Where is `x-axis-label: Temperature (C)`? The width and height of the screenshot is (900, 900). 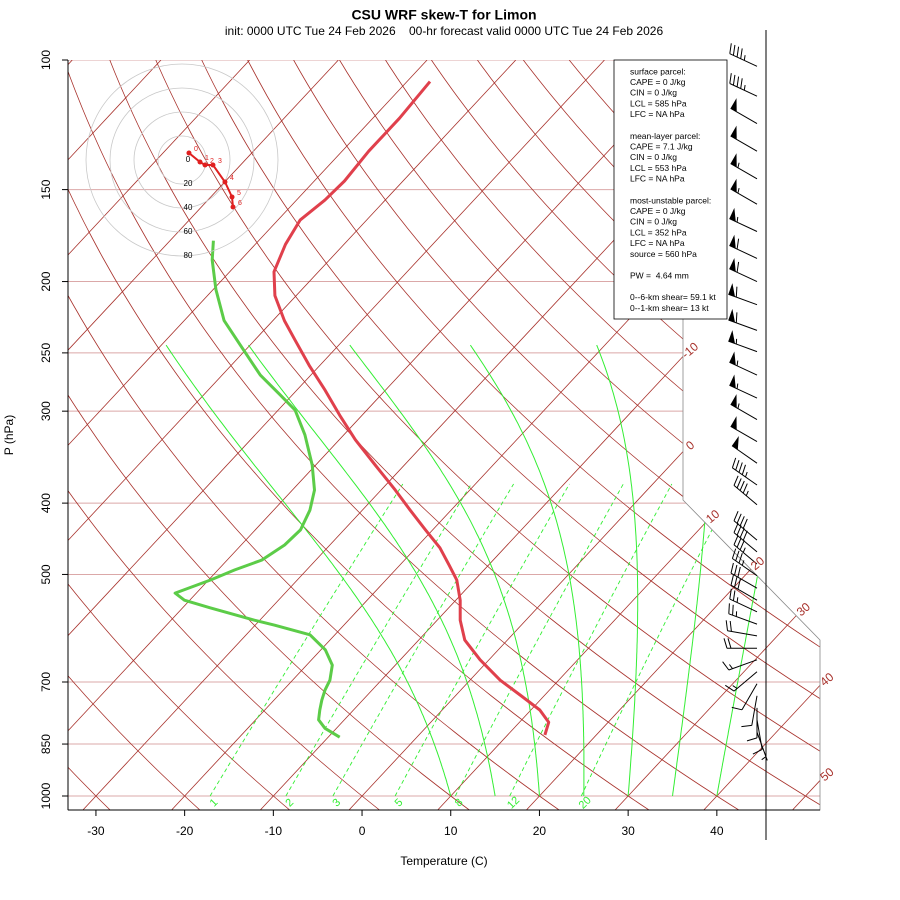 x-axis-label: Temperature (C) is located at coordinates (443, 861).